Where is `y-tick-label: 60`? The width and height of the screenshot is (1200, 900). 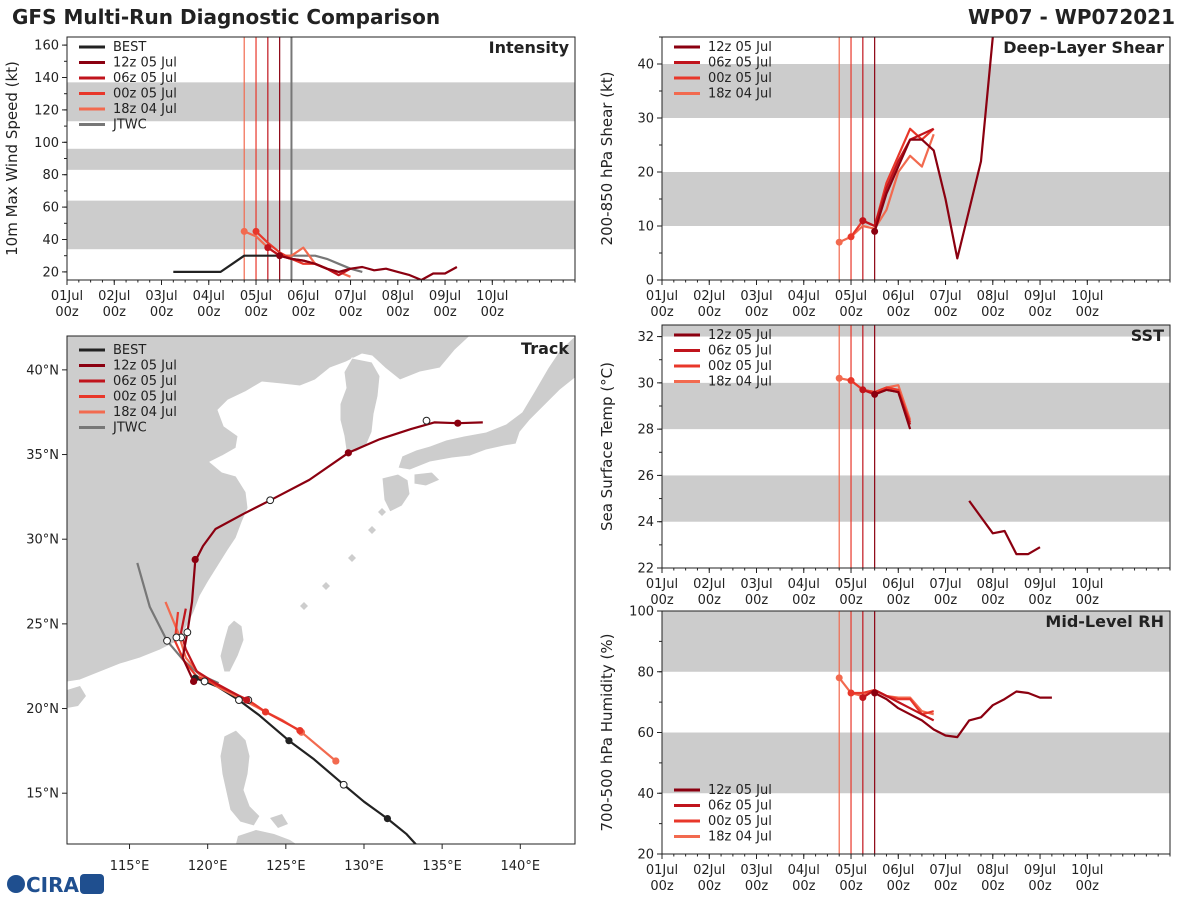
y-tick-label: 60 is located at coordinates (645, 733).